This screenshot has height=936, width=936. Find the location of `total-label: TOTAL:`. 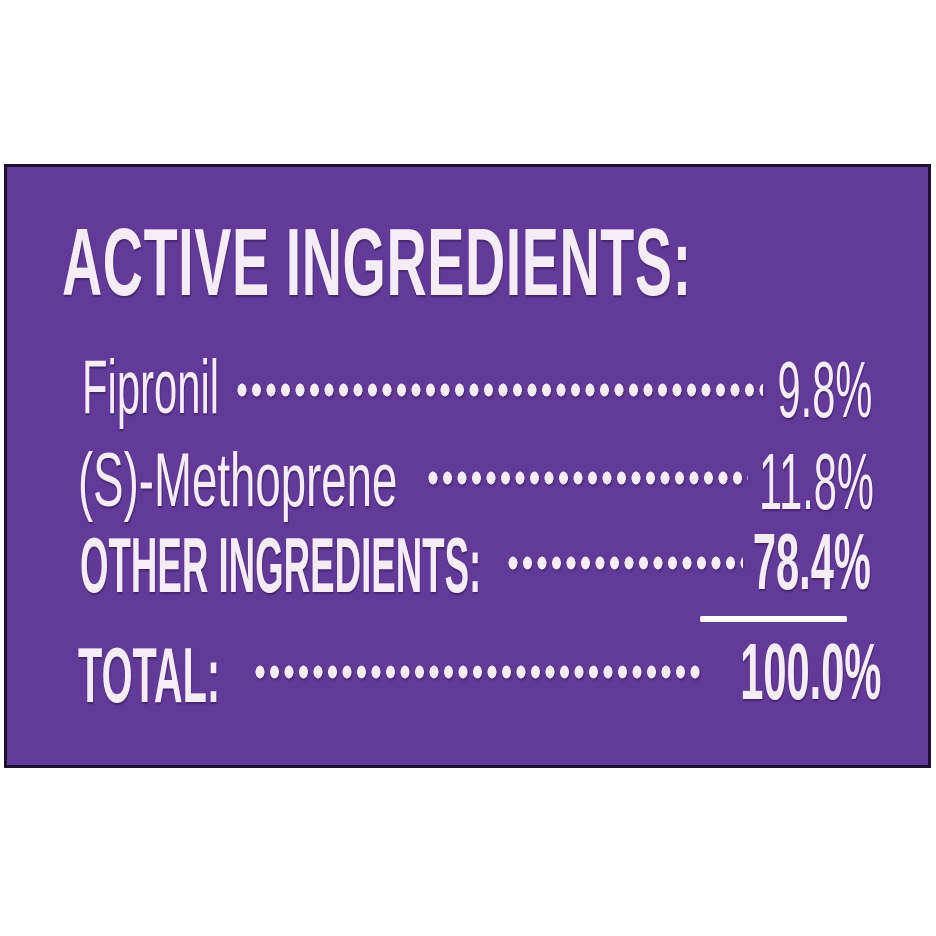

total-label: TOTAL: is located at coordinates (149, 675).